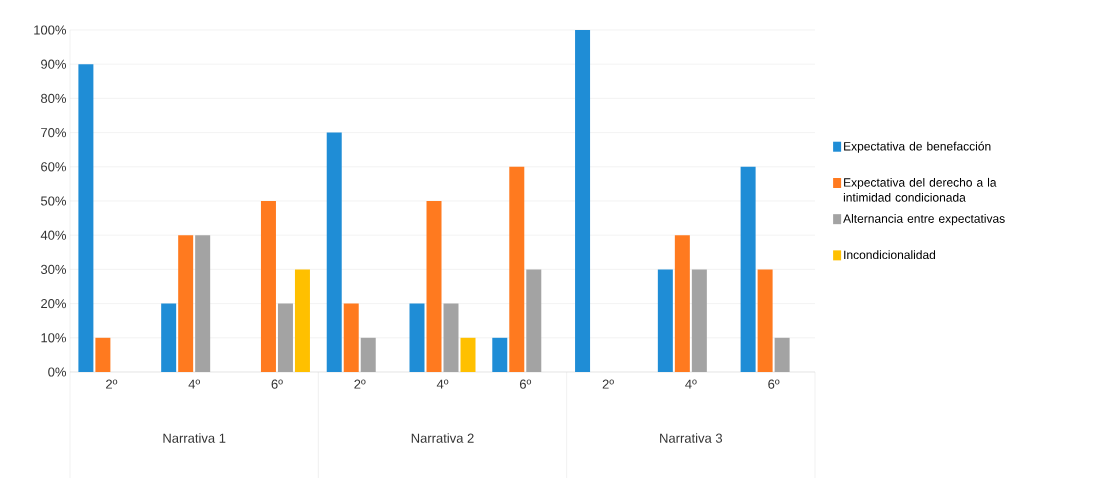  Describe the element at coordinates (917, 147) in the screenshot. I see `legend-label: Expectativa de benefacción` at that location.